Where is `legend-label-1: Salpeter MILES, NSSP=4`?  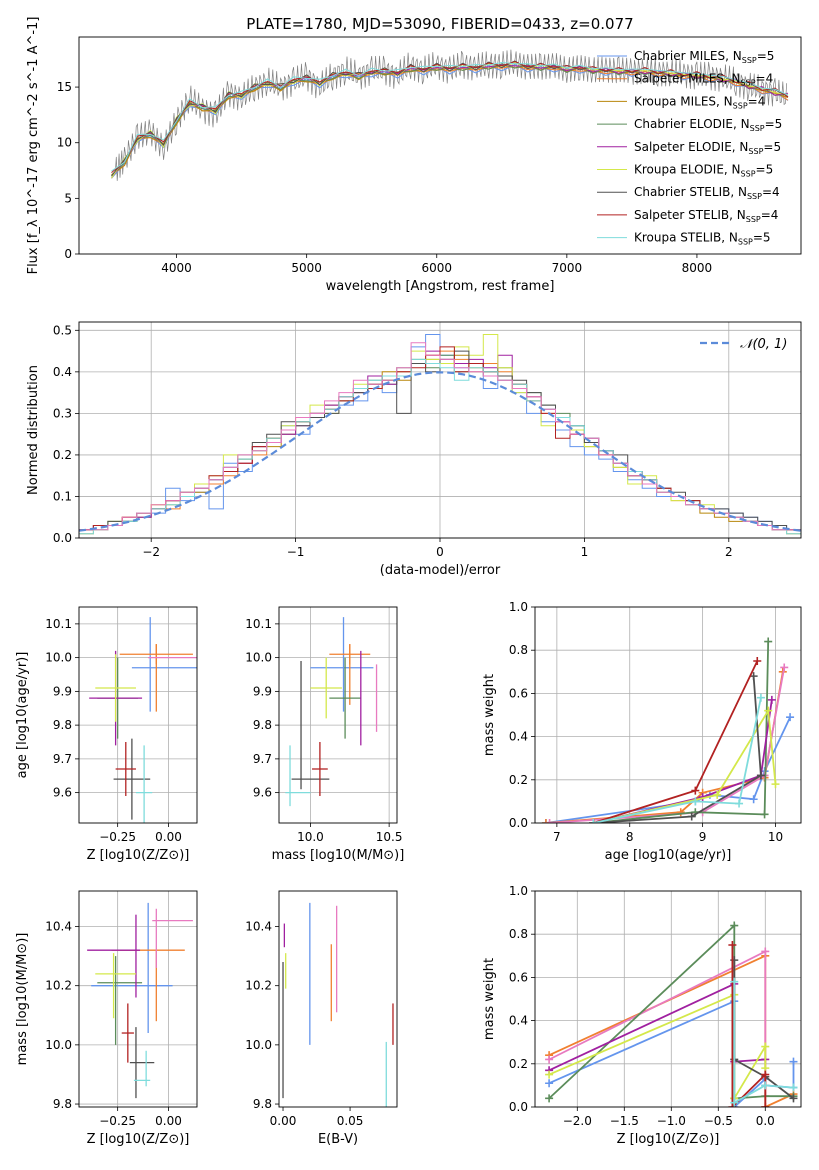
legend-label-1: Salpeter MILES, NSSP=4 is located at coordinates (703, 80).